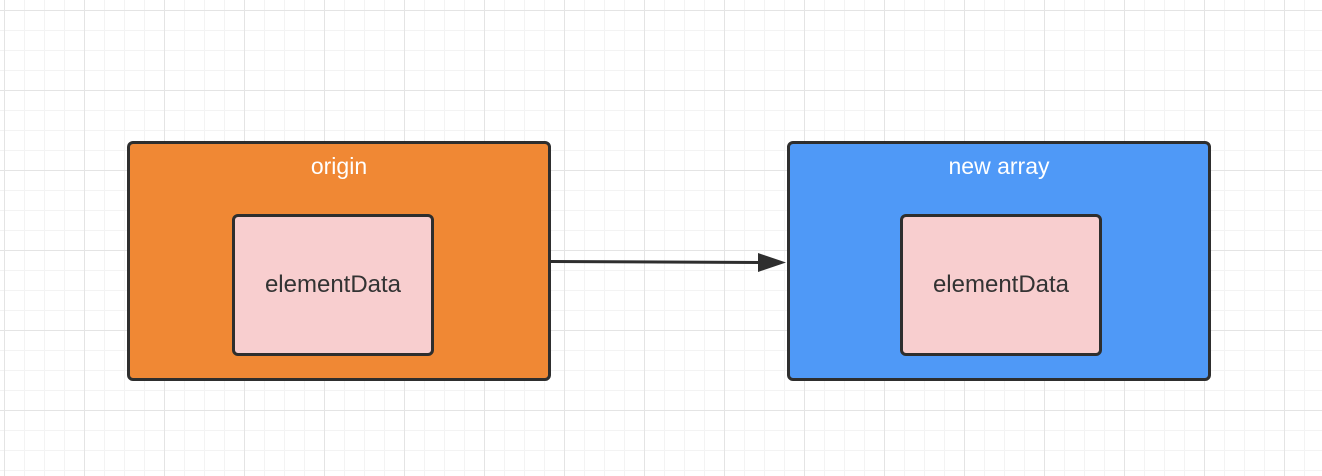 The height and width of the screenshot is (476, 1322). What do you see at coordinates (772, 262) in the screenshot?
I see `edge-arrowhead` at bounding box center [772, 262].